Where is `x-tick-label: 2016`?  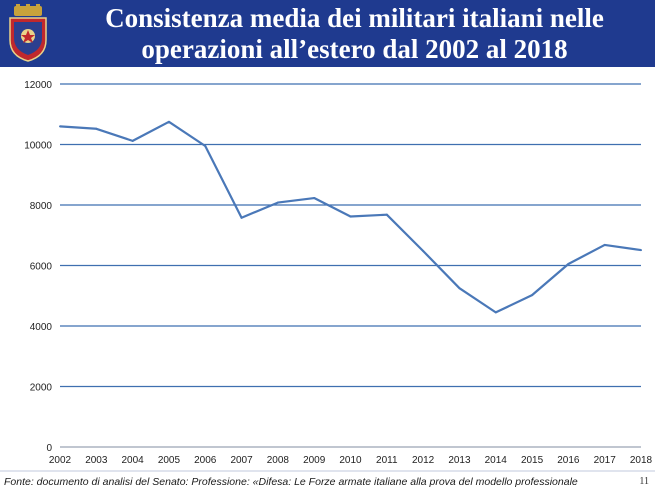 x-tick-label: 2016 is located at coordinates (568, 460).